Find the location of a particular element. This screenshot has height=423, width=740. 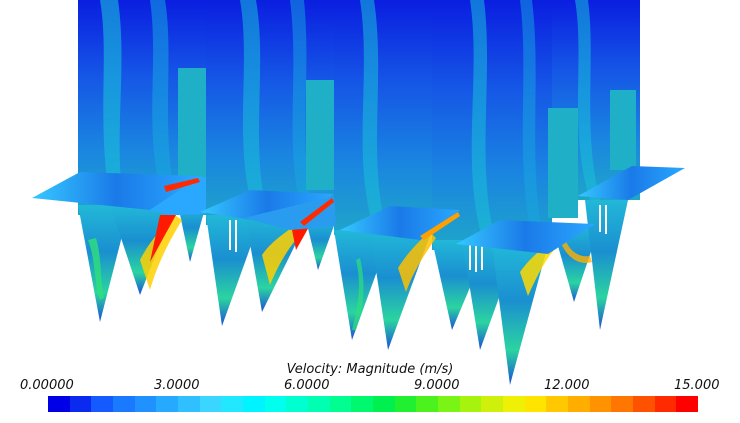

legend-title: Velocity: Magnitude (m/s) is located at coordinates (370, 369).